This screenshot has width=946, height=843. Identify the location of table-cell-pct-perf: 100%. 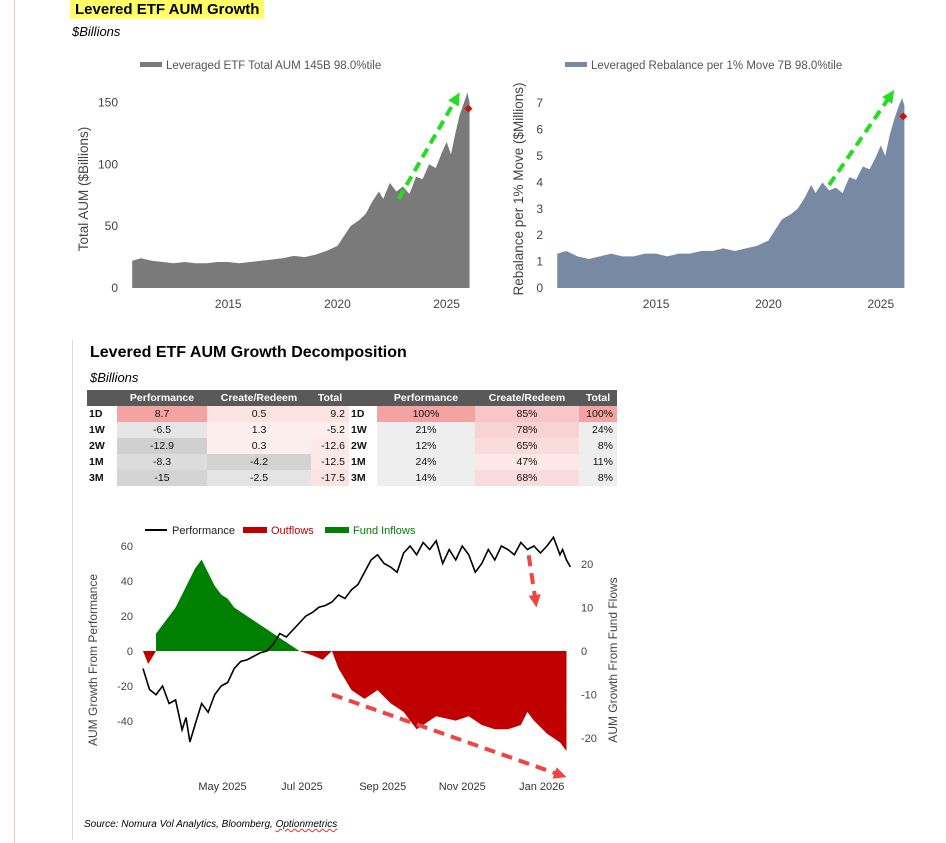
(426, 414).